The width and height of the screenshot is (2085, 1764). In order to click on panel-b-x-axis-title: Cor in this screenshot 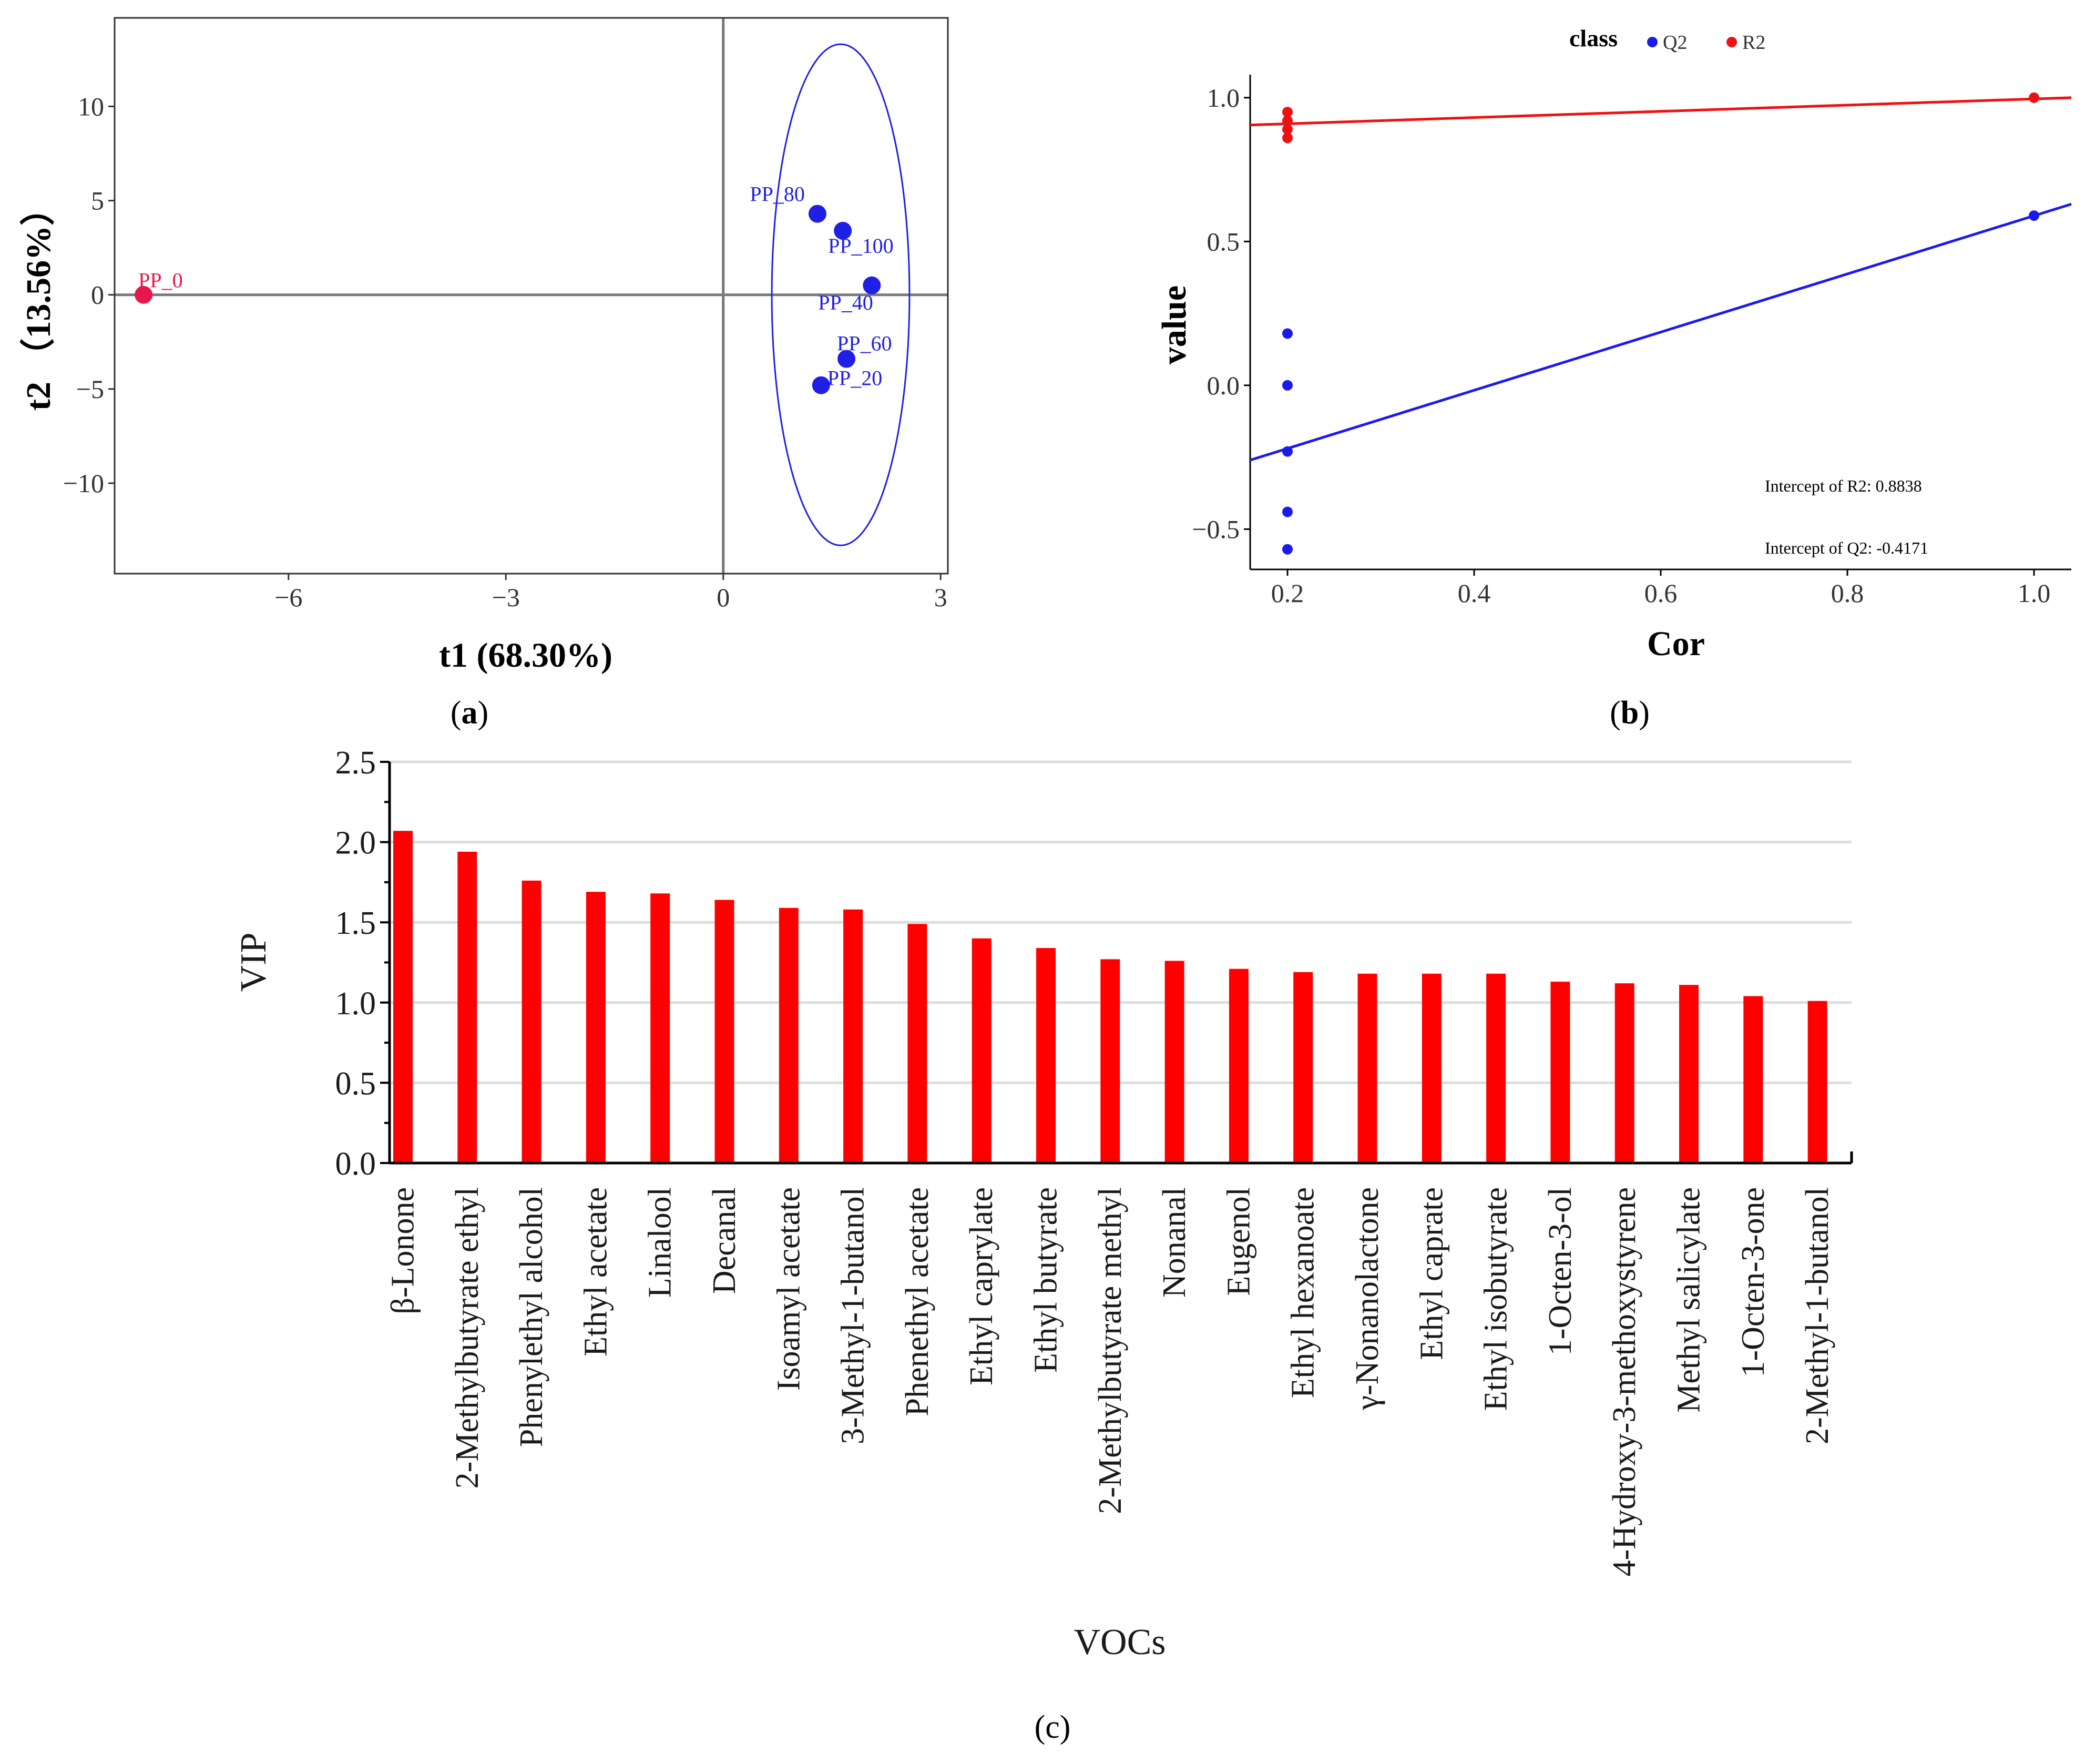, I will do `click(1676, 644)`.